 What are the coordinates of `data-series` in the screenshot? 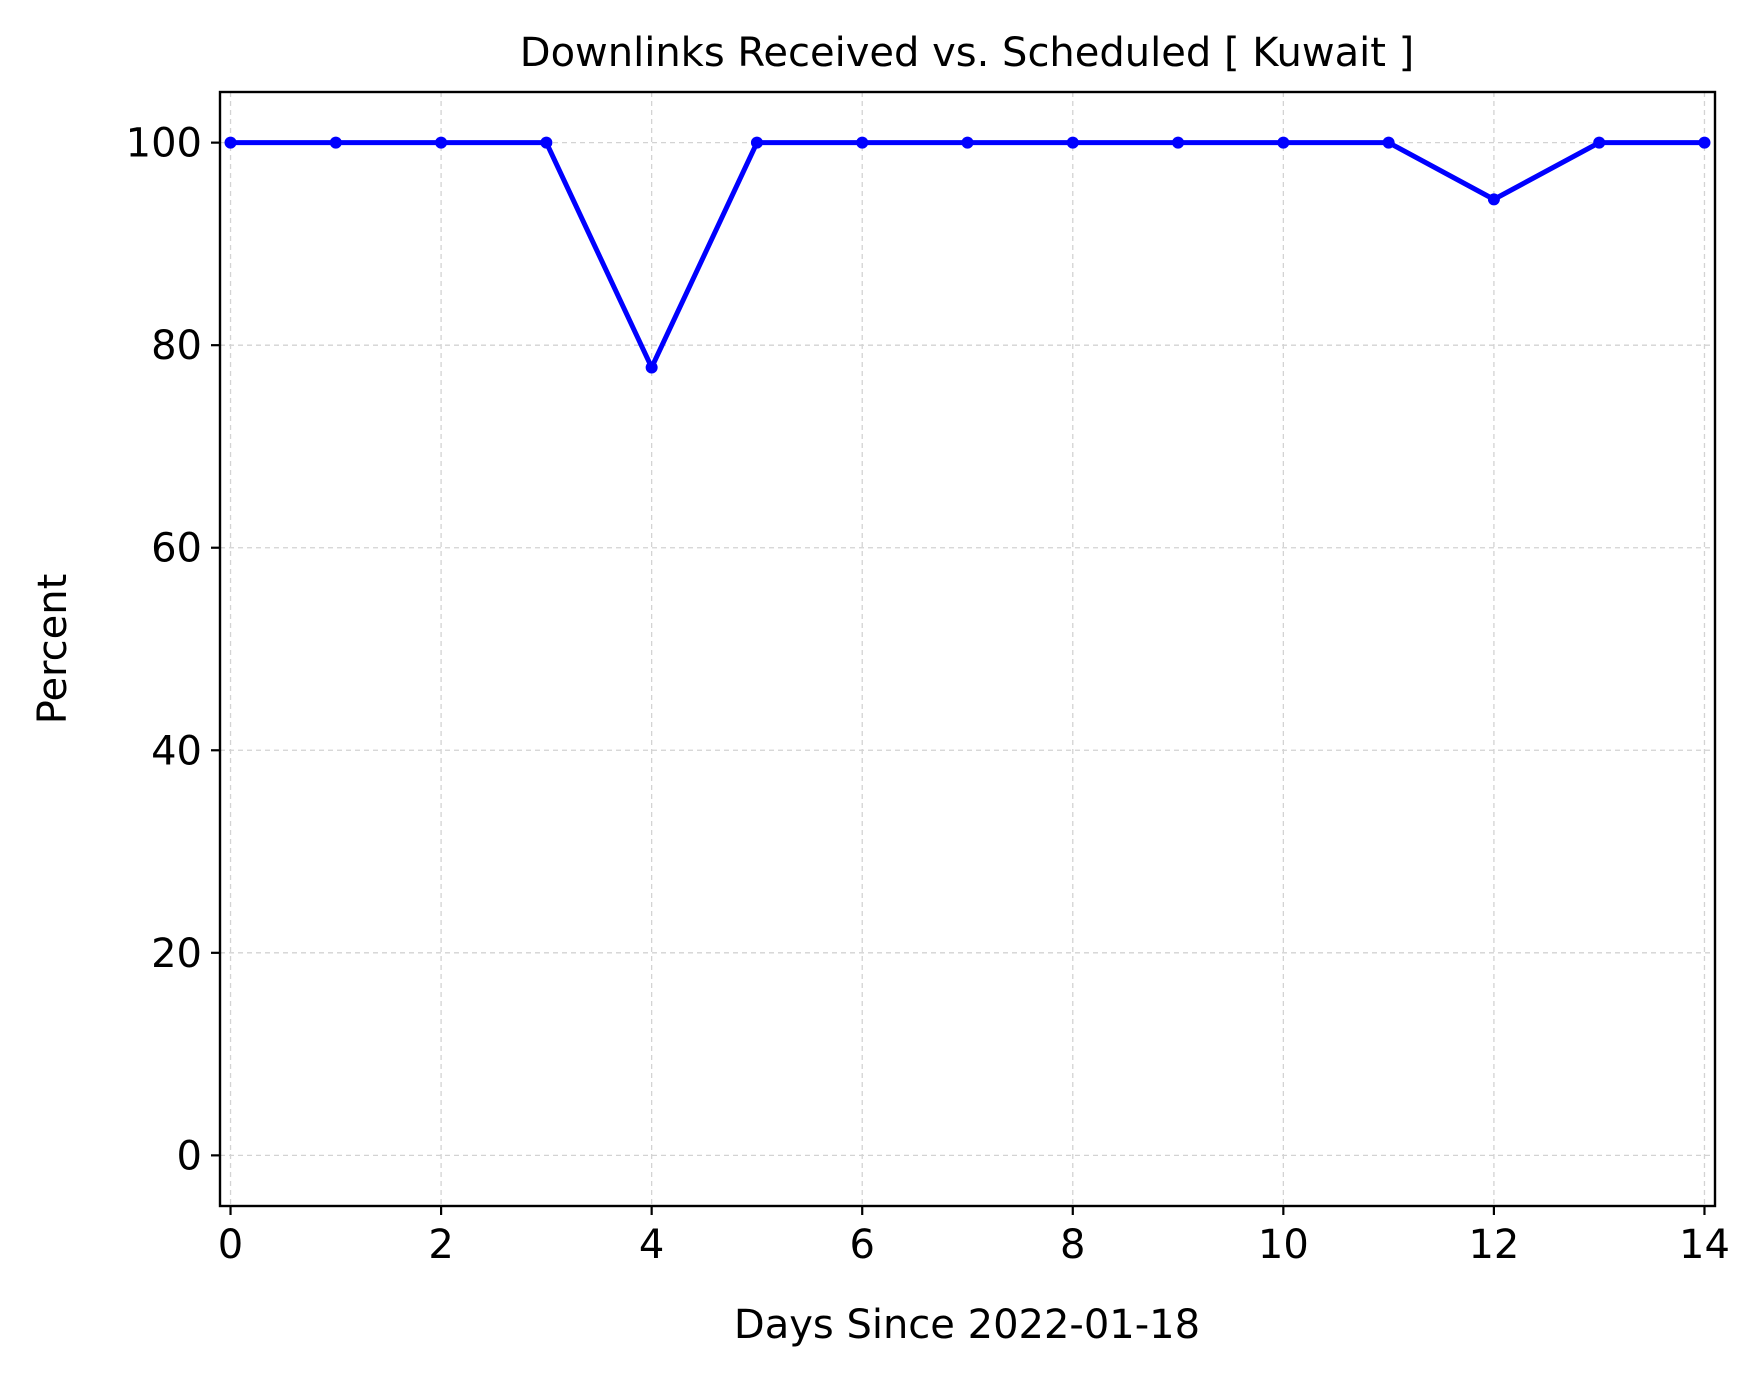 It's located at (967, 255).